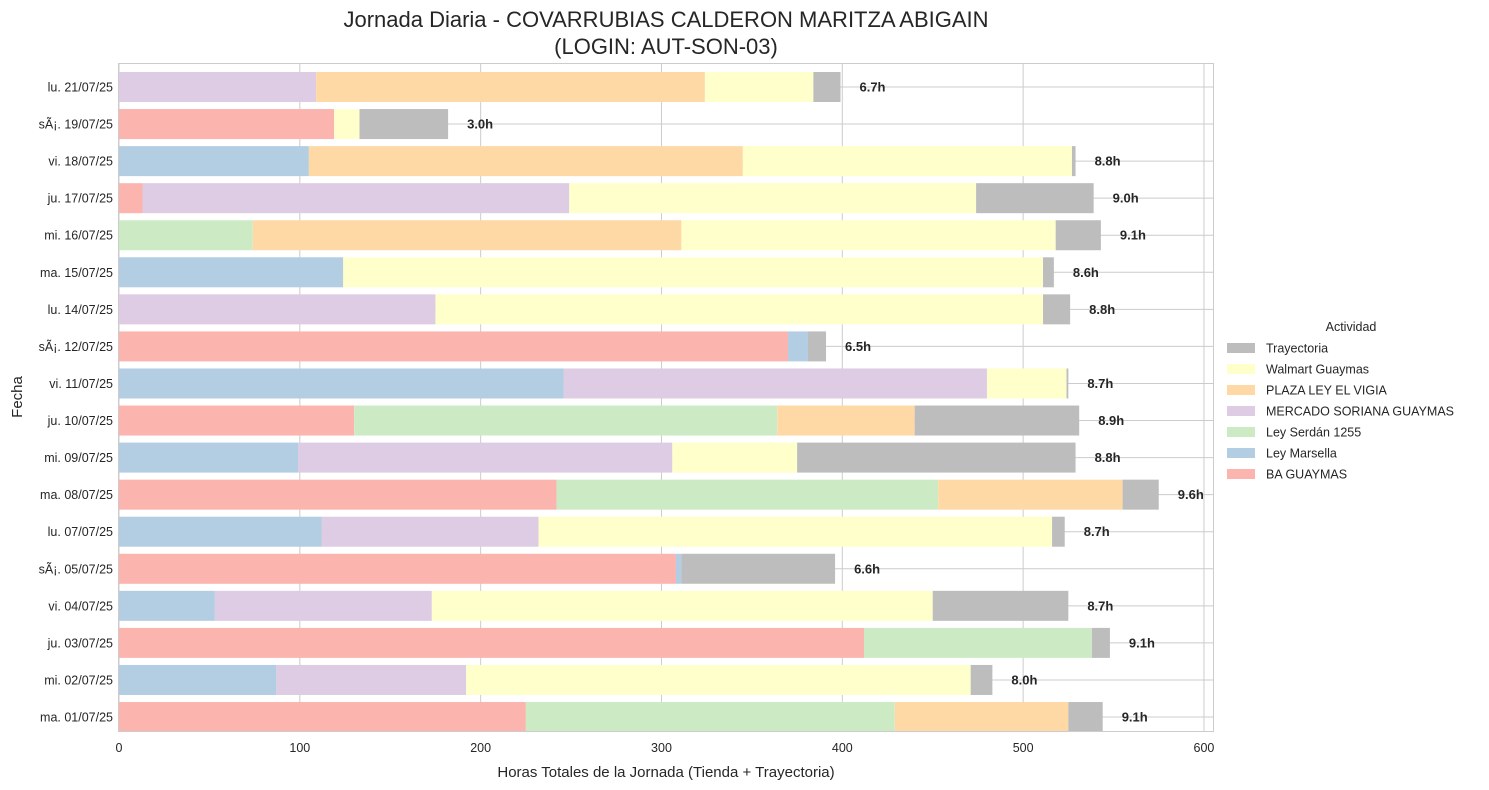  Describe the element at coordinates (842, 748) in the screenshot. I see `x-tick-label: 400` at that location.